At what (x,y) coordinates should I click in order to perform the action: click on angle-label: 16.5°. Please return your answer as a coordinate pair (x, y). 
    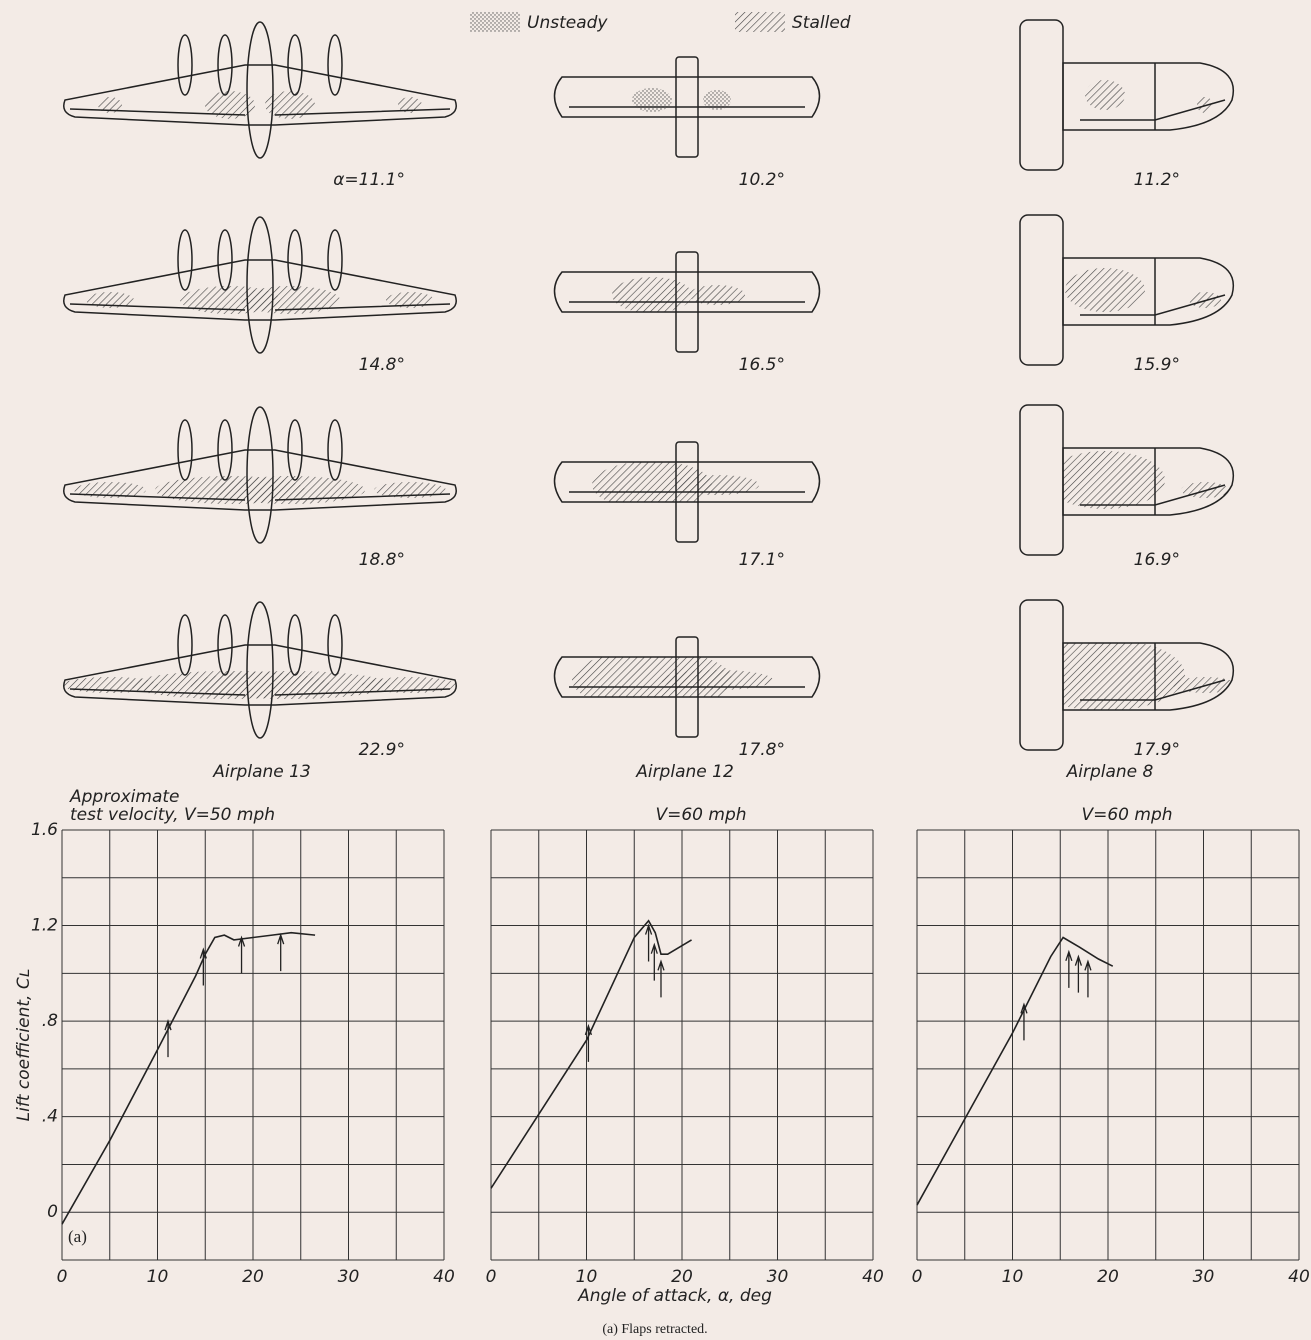
    Looking at the image, I should click on (762, 365).